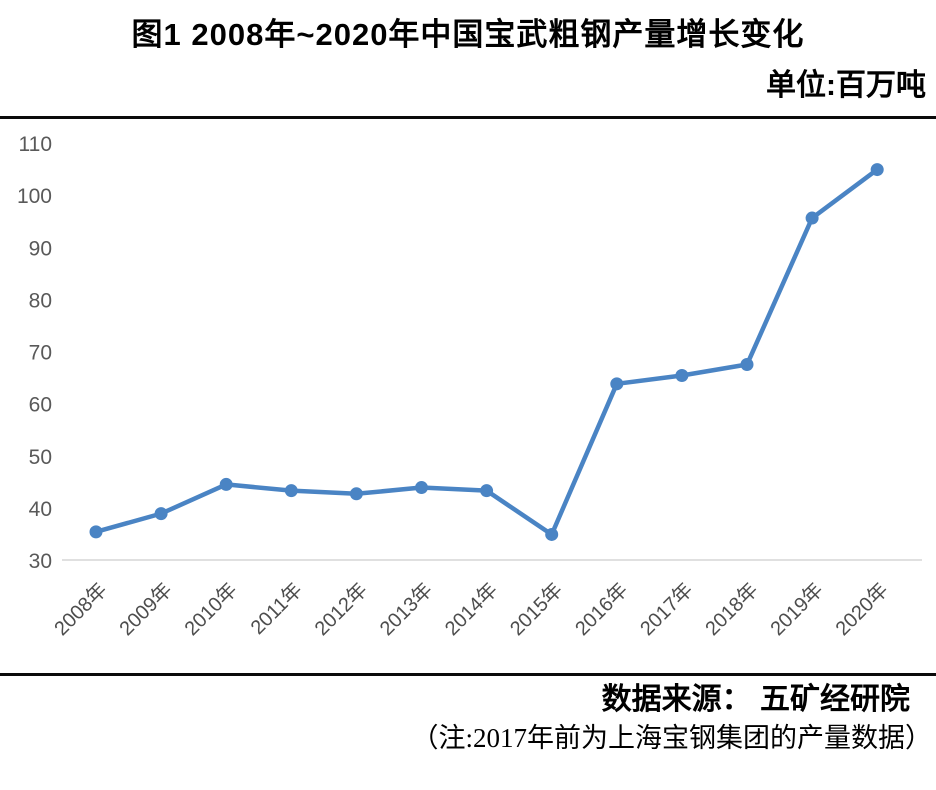  I want to click on x-tick-label: 2009年, so click(146, 609).